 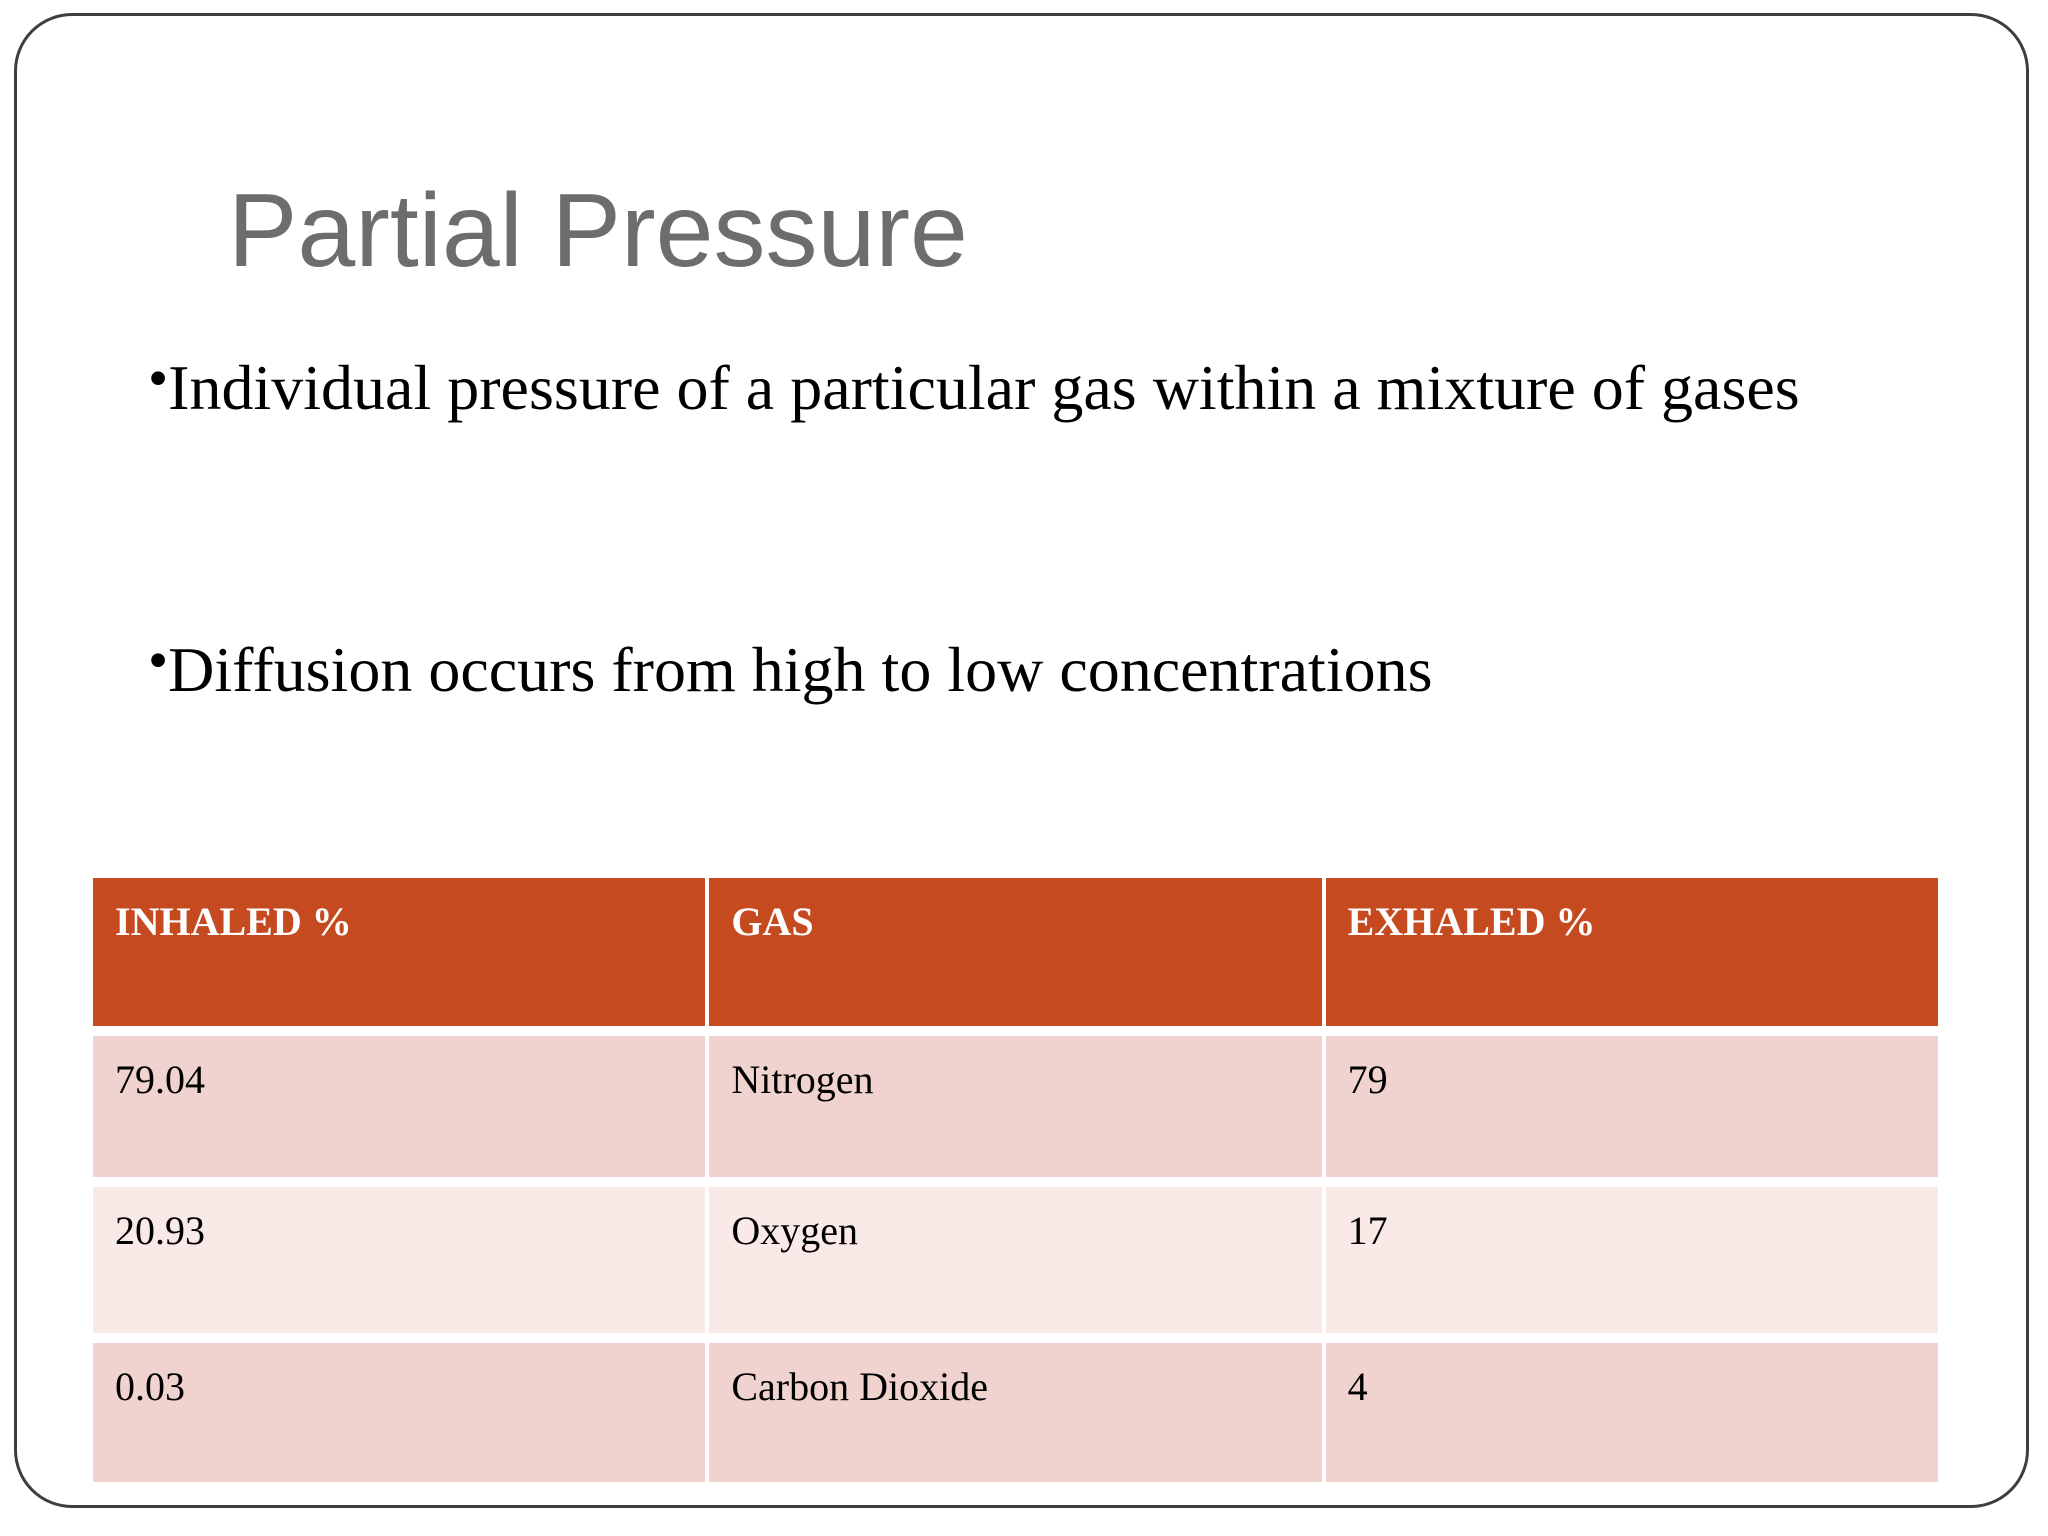 I want to click on table-cell-inhaled-nitrogen: 79.04, so click(x=399, y=1106).